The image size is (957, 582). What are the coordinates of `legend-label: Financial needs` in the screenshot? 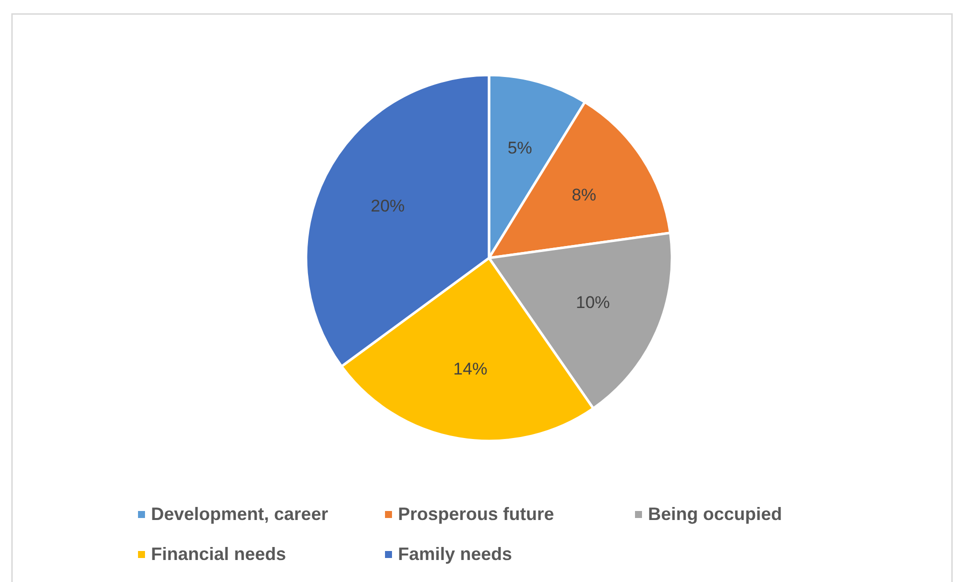 It's located at (218, 554).